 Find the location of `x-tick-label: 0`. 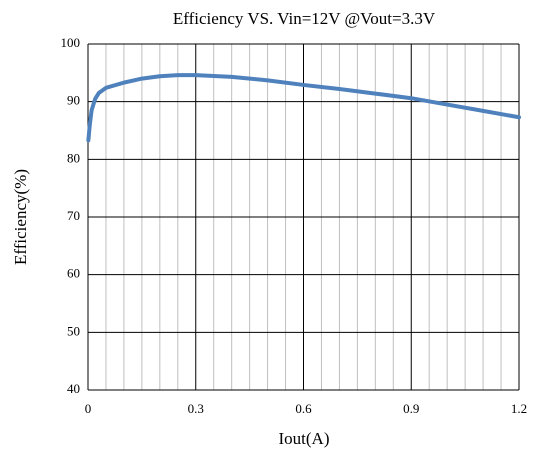

x-tick-label: 0 is located at coordinates (88, 408).